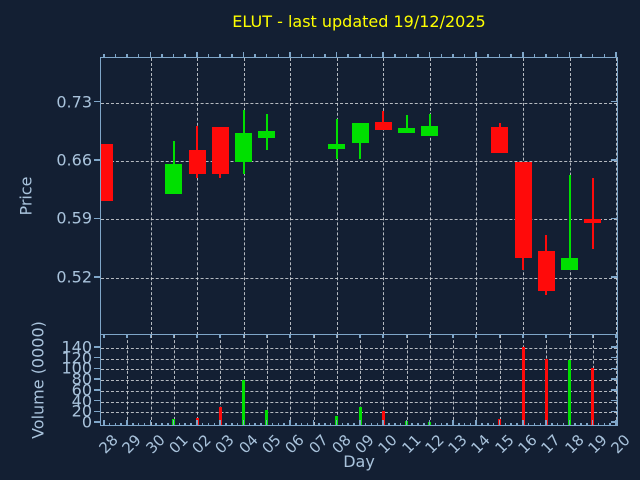  I want to click on price-gridline, so click(359, 220).